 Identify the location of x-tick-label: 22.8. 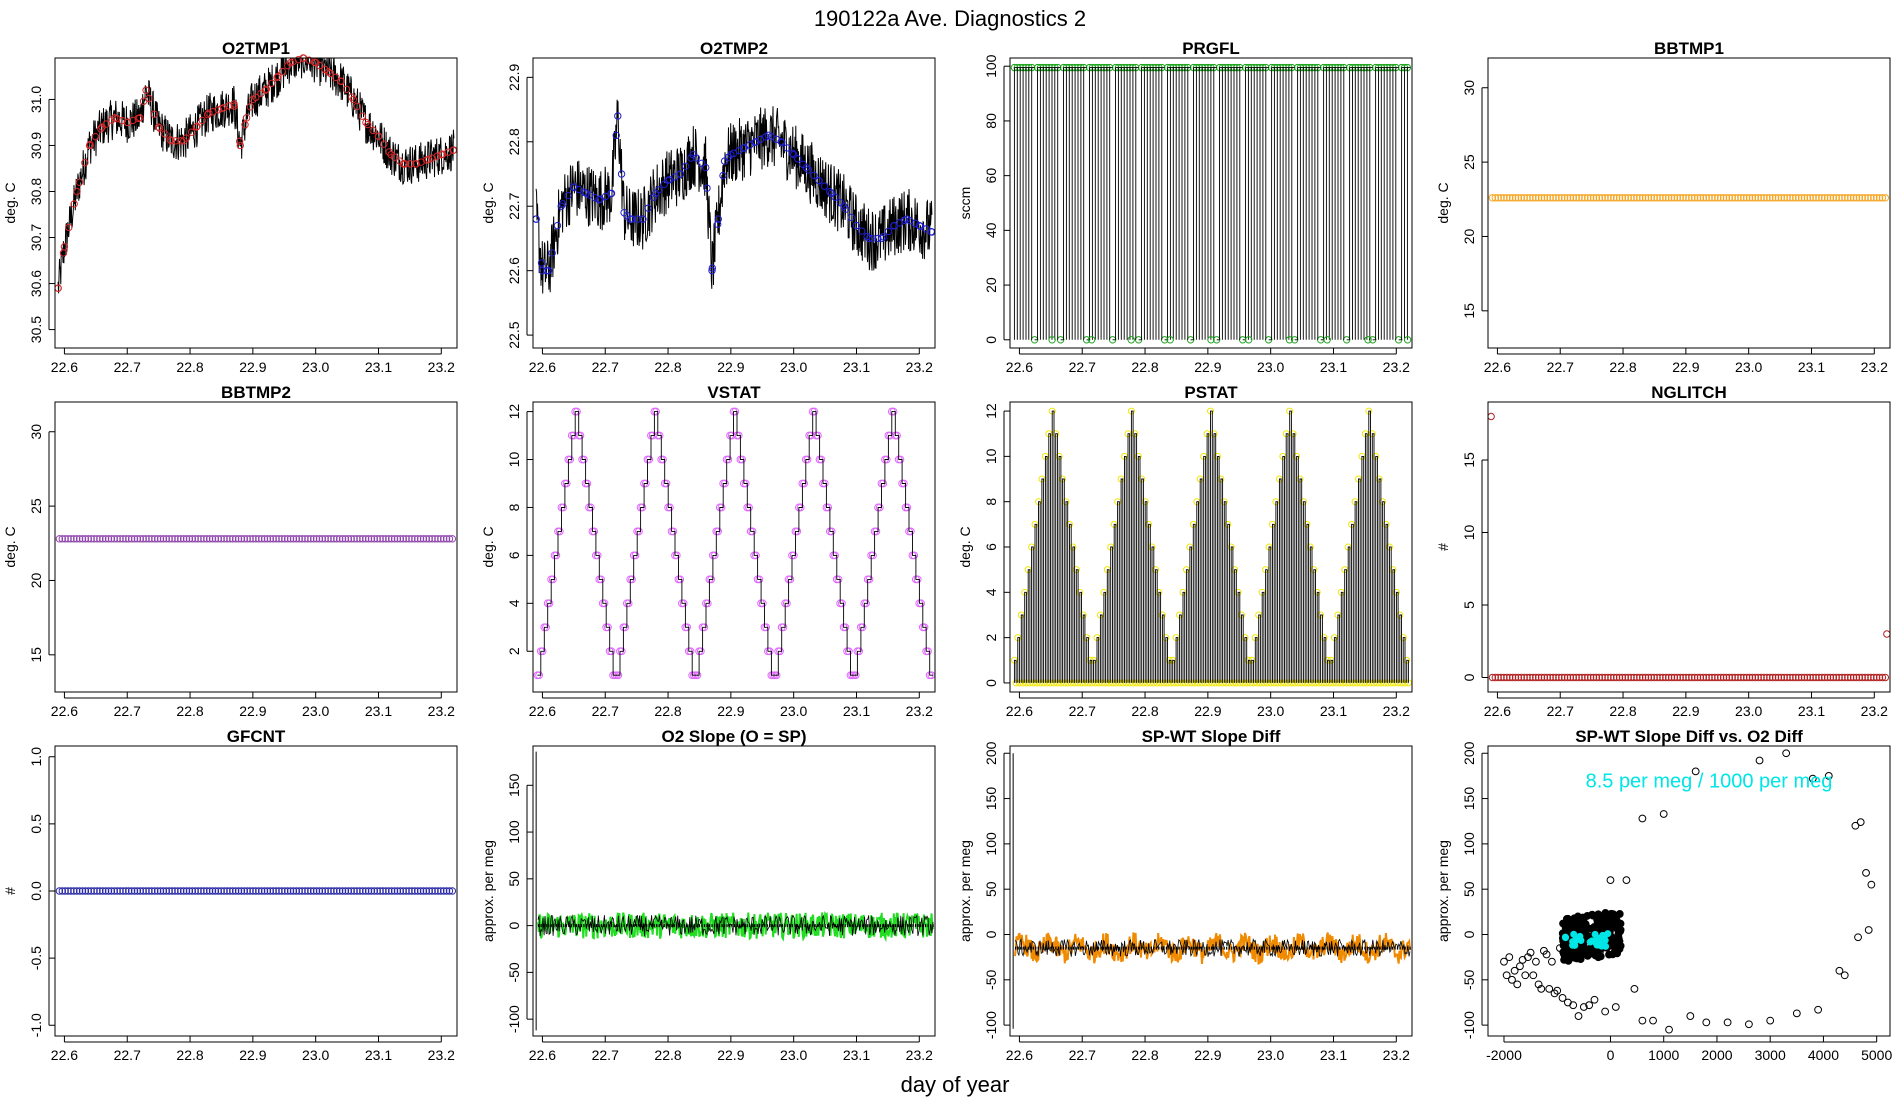
(189, 367).